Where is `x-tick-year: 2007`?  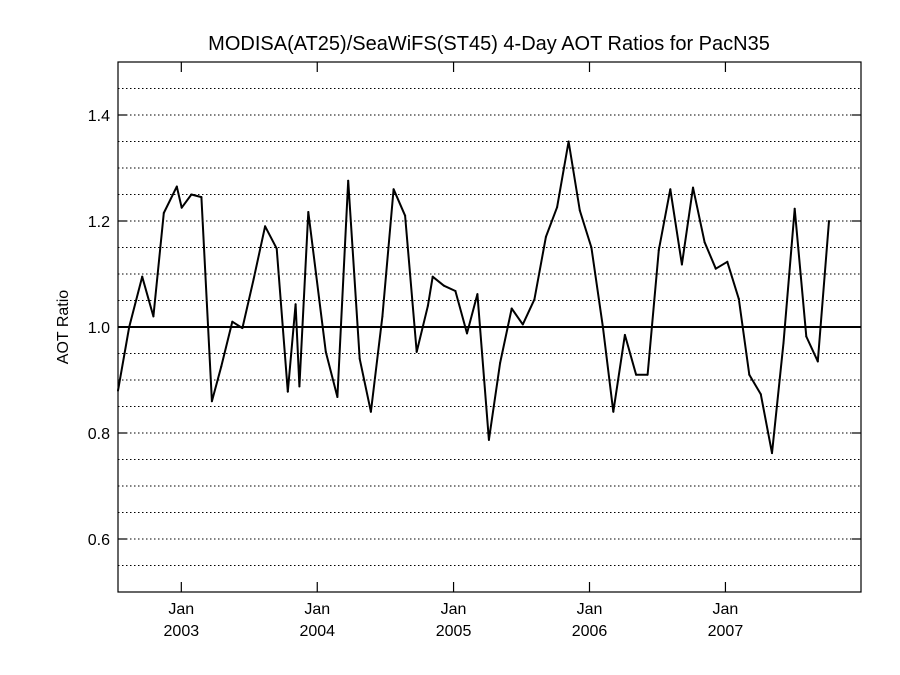
x-tick-year: 2007 is located at coordinates (726, 631).